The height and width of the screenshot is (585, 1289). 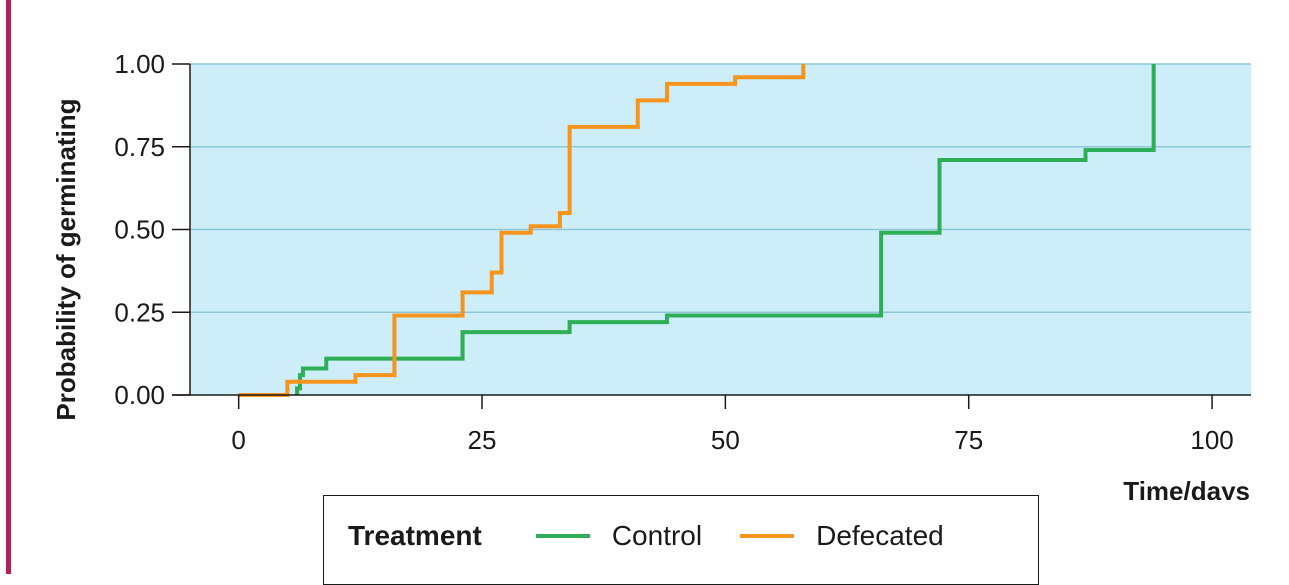 I want to click on y-tick-label: 0.00, so click(x=139, y=395).